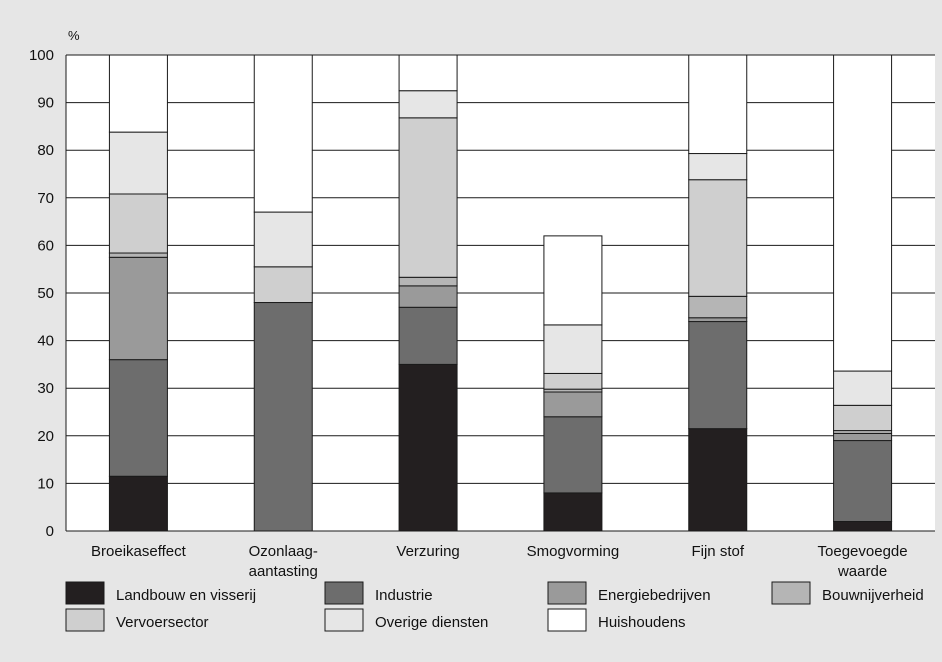  I want to click on legend-label: Vervoersector, so click(162, 622).